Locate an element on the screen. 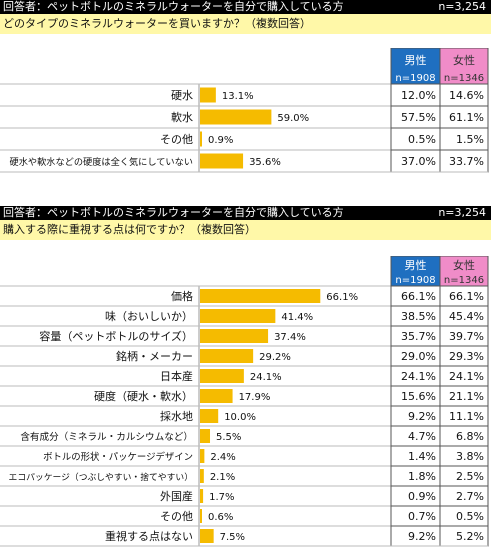 The height and width of the screenshot is (549, 491). section1-respondents: 回答者：ペットボトルのミネラルウォーターを自分で購入している方 is located at coordinates (173, 6).